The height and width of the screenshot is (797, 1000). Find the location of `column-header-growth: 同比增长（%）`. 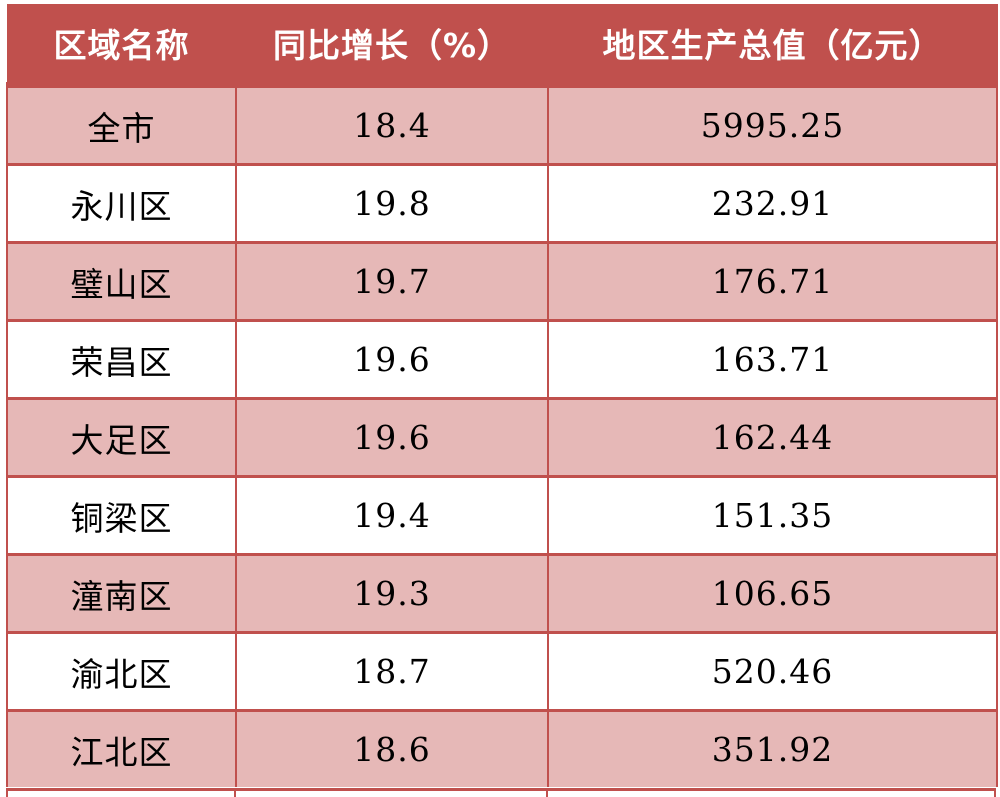

column-header-growth: 同比增长（%） is located at coordinates (392, 44).